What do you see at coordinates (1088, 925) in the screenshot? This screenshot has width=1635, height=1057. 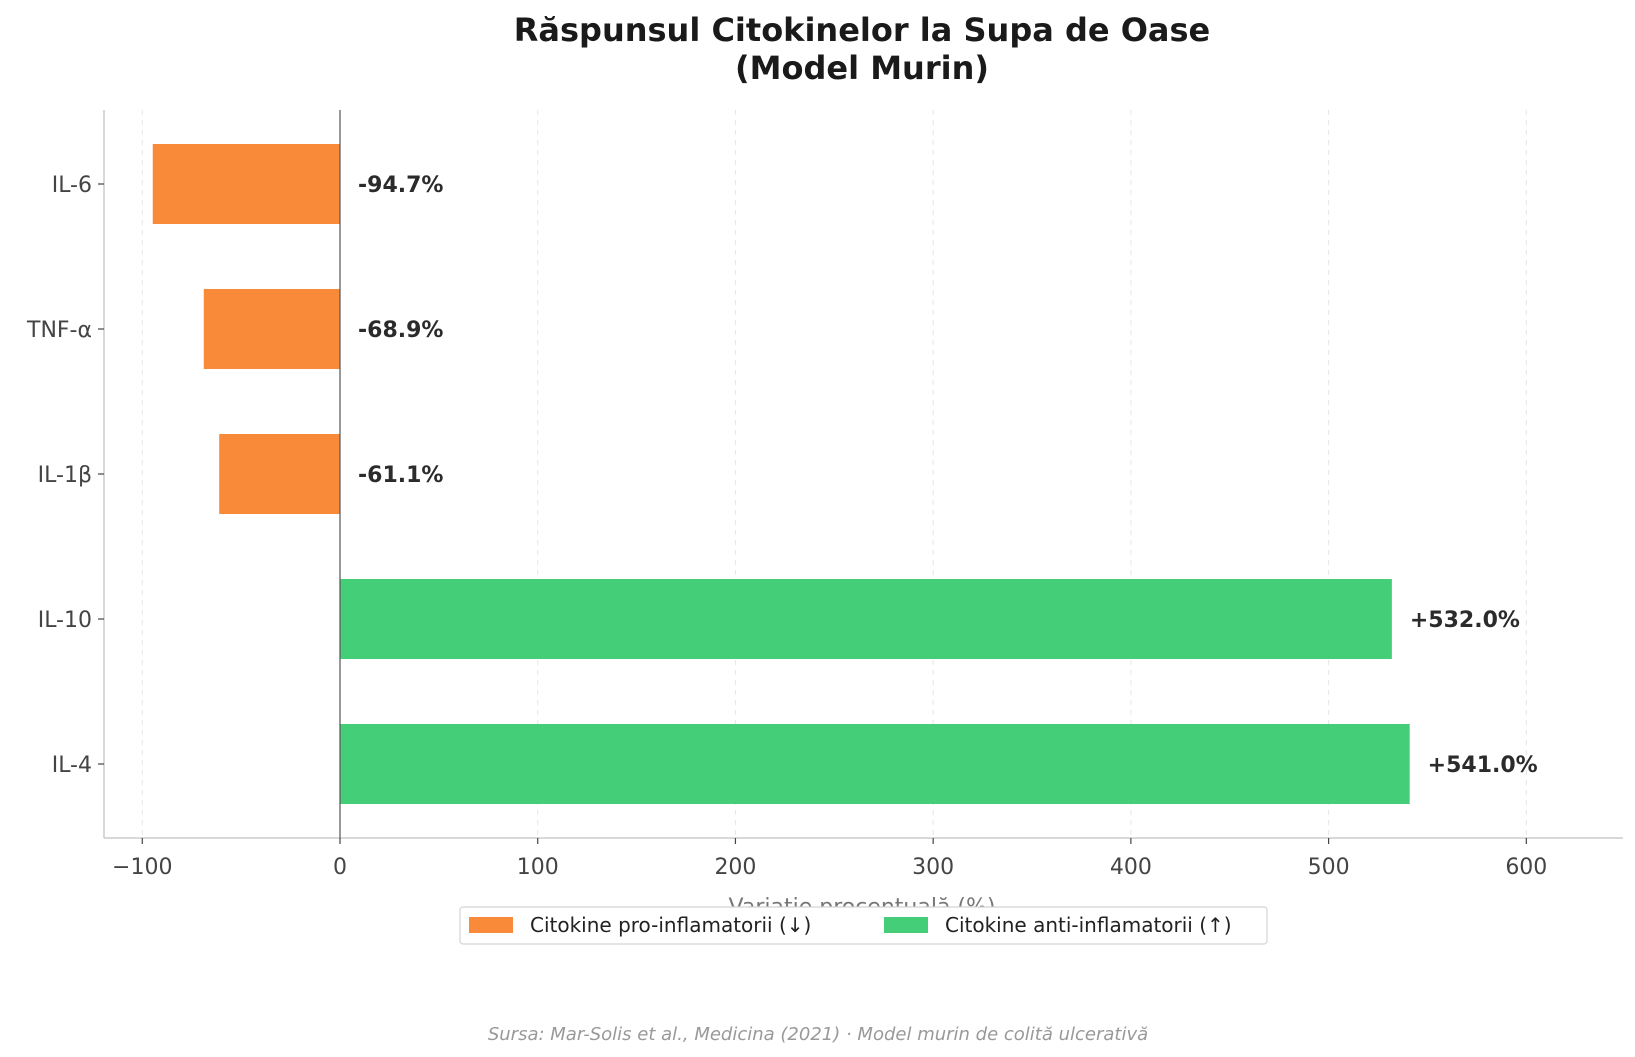 I see `legend-label-anti: Citokine anti-inflamatorii (↑)` at bounding box center [1088, 925].